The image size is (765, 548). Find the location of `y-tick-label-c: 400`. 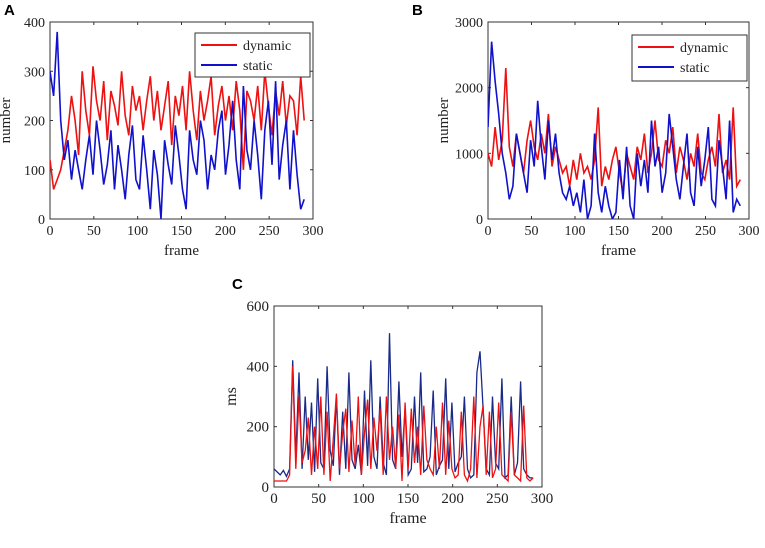

y-tick-label-c: 400 is located at coordinates (258, 367).